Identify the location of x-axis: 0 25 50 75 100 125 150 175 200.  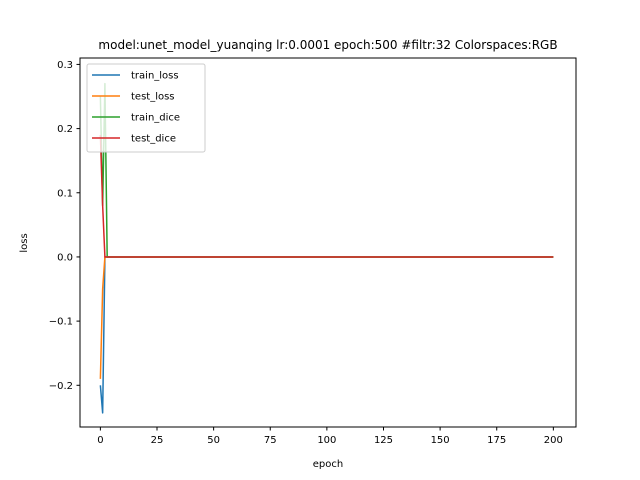
(330, 436).